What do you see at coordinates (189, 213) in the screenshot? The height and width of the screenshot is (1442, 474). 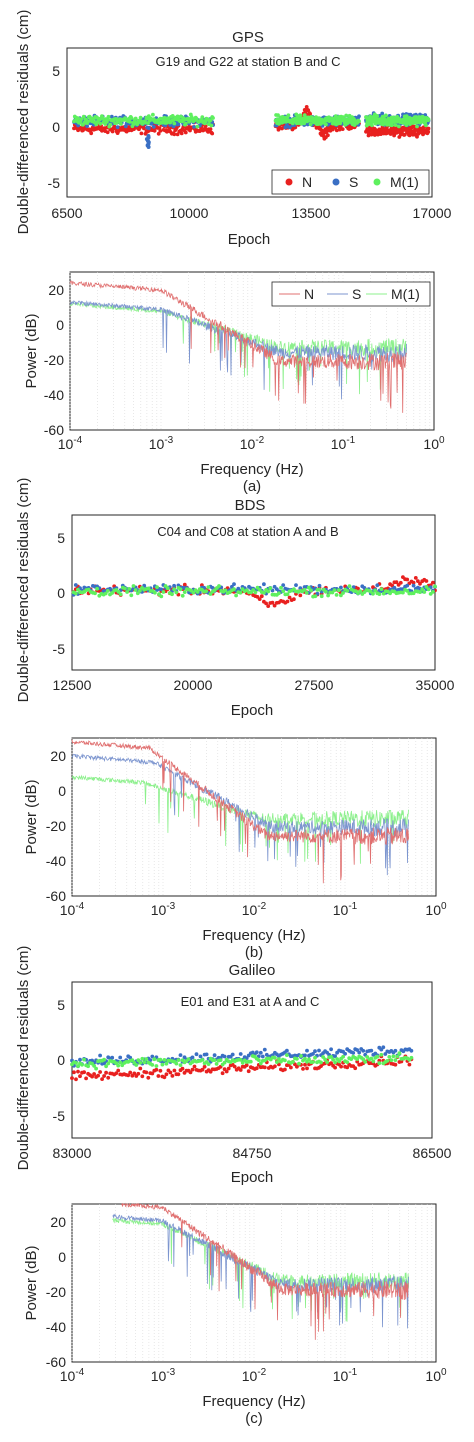 I see `x-tick-label: 10000` at bounding box center [189, 213].